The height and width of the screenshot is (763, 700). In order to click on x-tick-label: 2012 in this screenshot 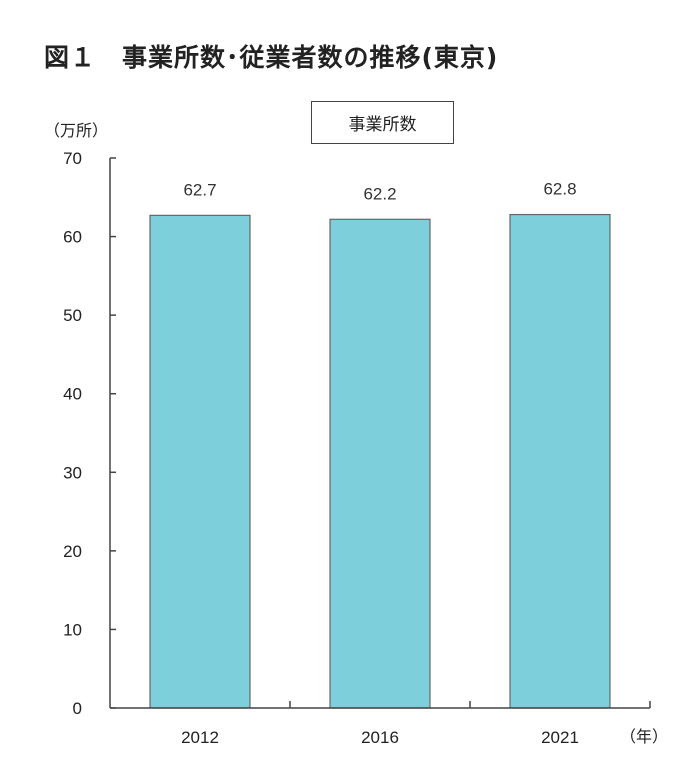, I will do `click(200, 737)`.